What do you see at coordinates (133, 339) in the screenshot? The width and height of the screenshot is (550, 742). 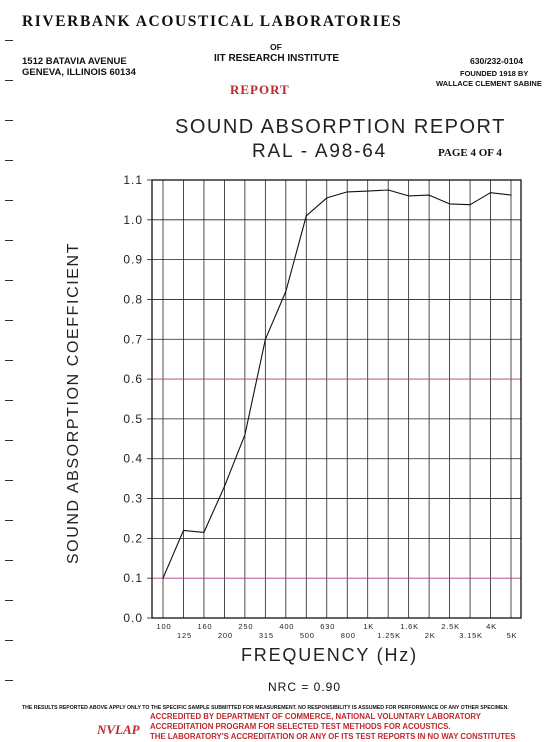 I see `y-tick-label: 0.7` at bounding box center [133, 339].